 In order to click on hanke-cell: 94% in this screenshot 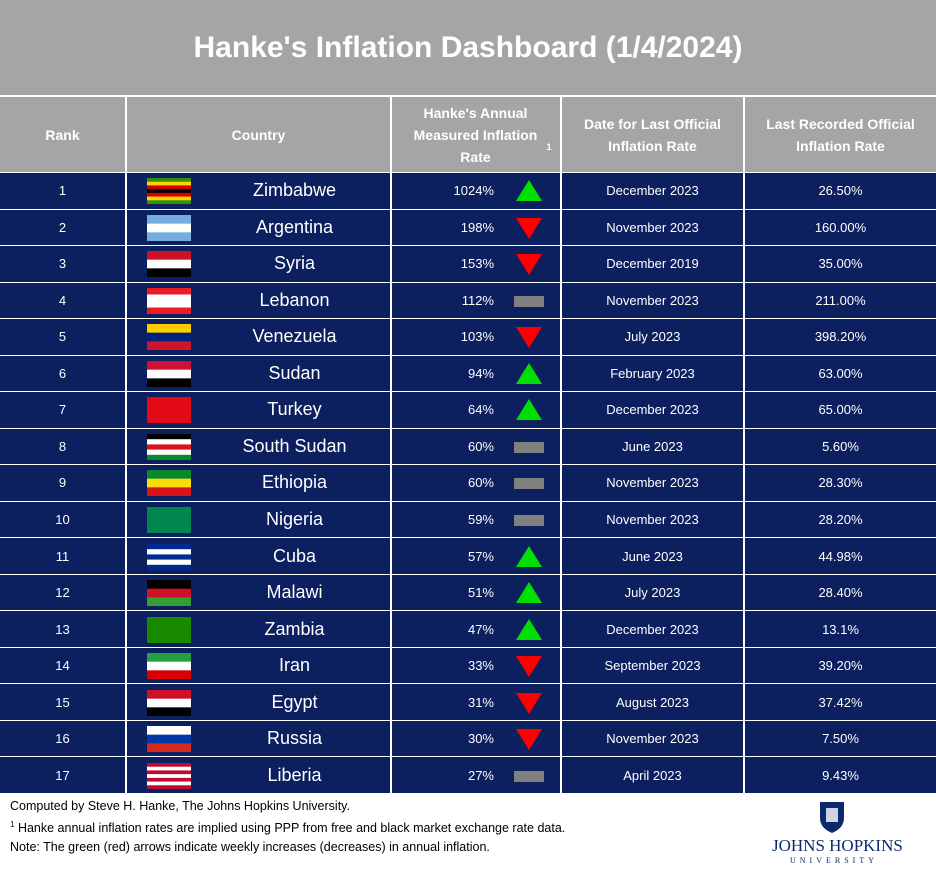, I will do `click(475, 373)`.